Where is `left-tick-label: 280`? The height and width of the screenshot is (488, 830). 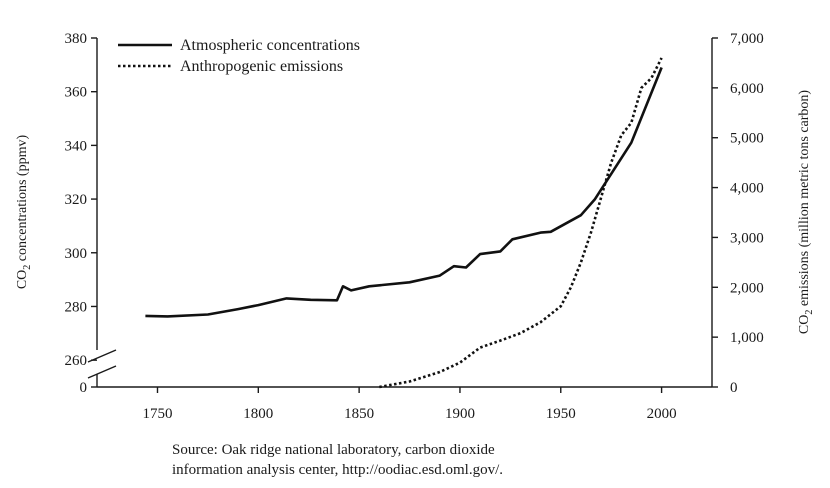 left-tick-label: 280 is located at coordinates (76, 307).